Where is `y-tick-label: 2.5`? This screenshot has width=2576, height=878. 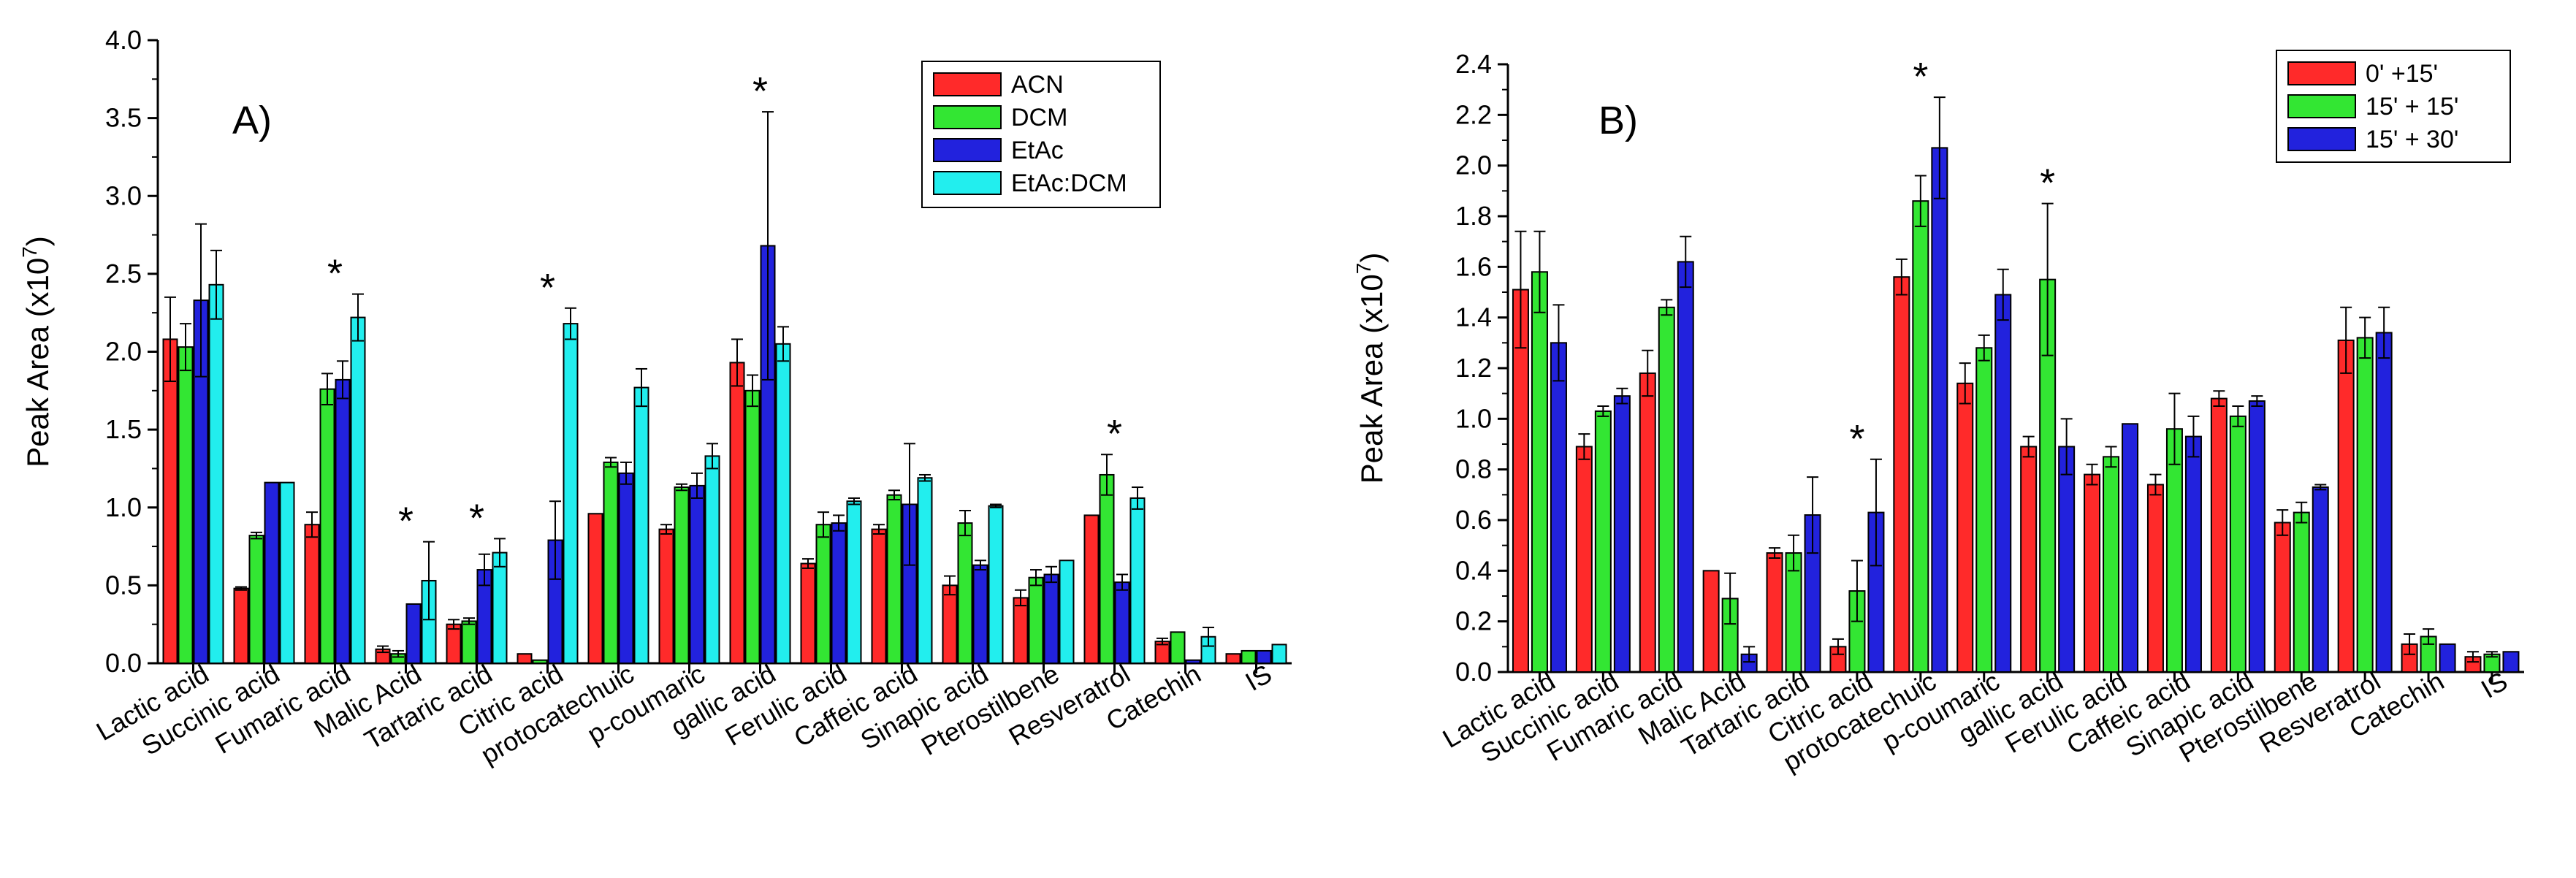
y-tick-label: 2.5 is located at coordinates (123, 274).